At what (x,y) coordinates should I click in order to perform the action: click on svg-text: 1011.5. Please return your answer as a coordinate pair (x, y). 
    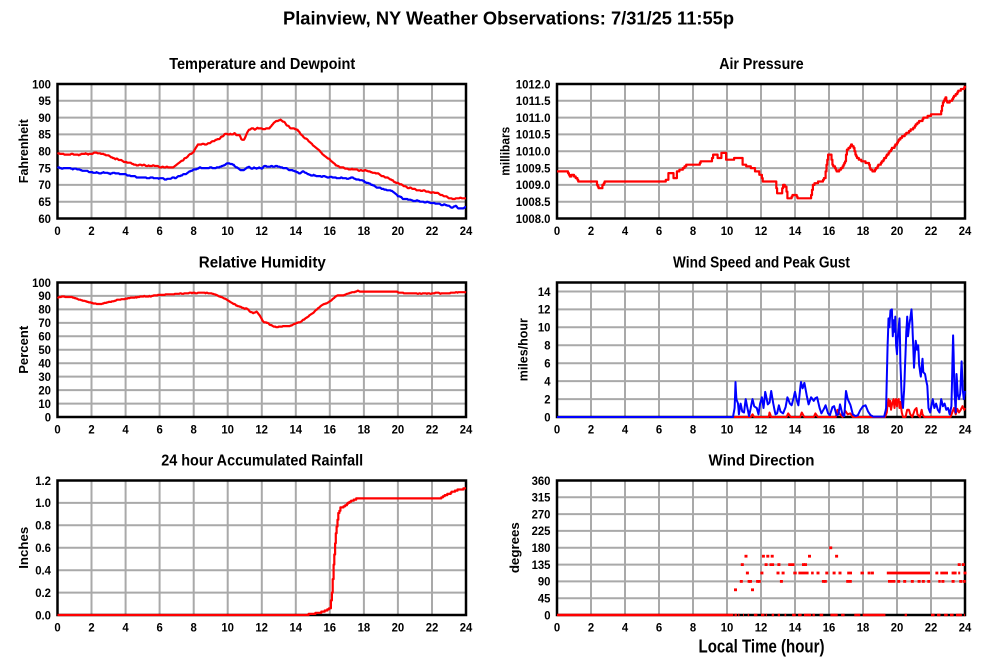
    Looking at the image, I should click on (533, 101).